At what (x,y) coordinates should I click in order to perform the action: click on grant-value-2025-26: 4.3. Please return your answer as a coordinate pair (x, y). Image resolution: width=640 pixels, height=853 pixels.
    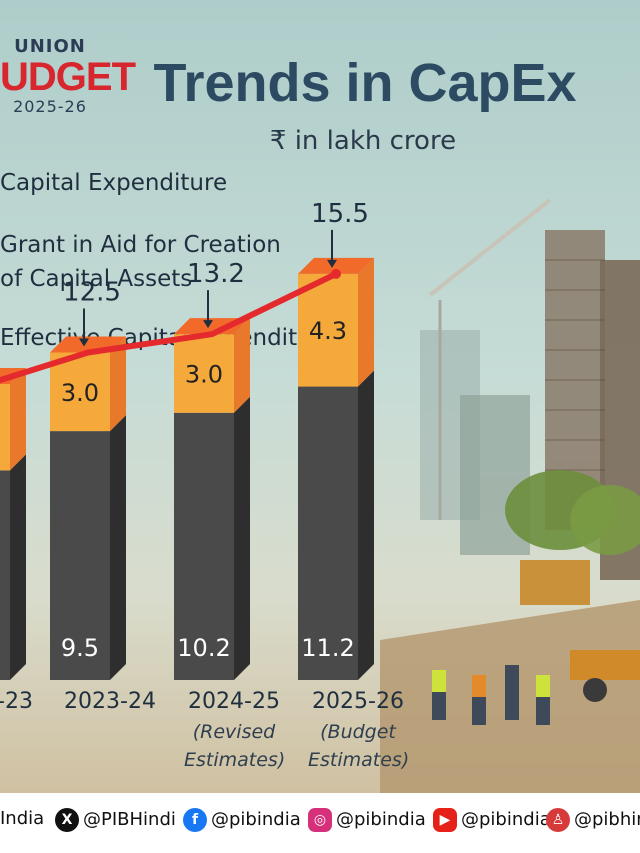
    Looking at the image, I should click on (328, 331).